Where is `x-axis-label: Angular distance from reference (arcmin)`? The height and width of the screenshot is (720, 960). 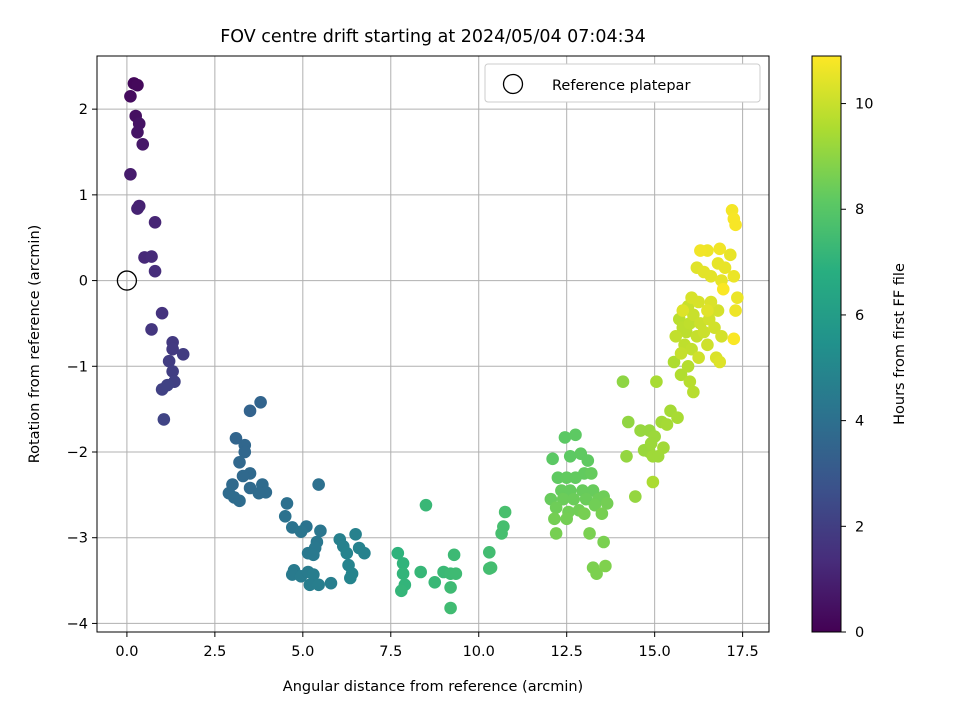 x-axis-label: Angular distance from reference (arcmin) is located at coordinates (433, 687).